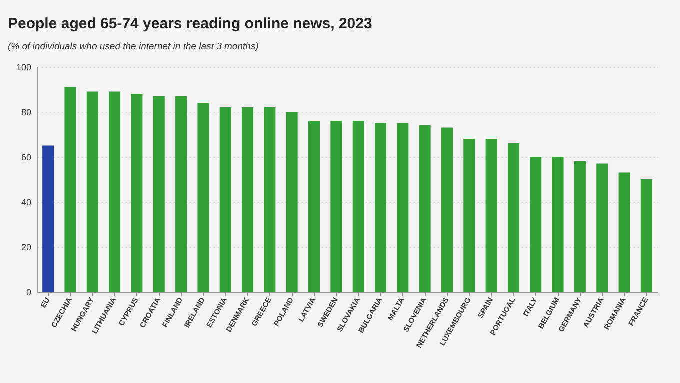 The height and width of the screenshot is (383, 680). I want to click on y-tick-label: 100, so click(24, 67).